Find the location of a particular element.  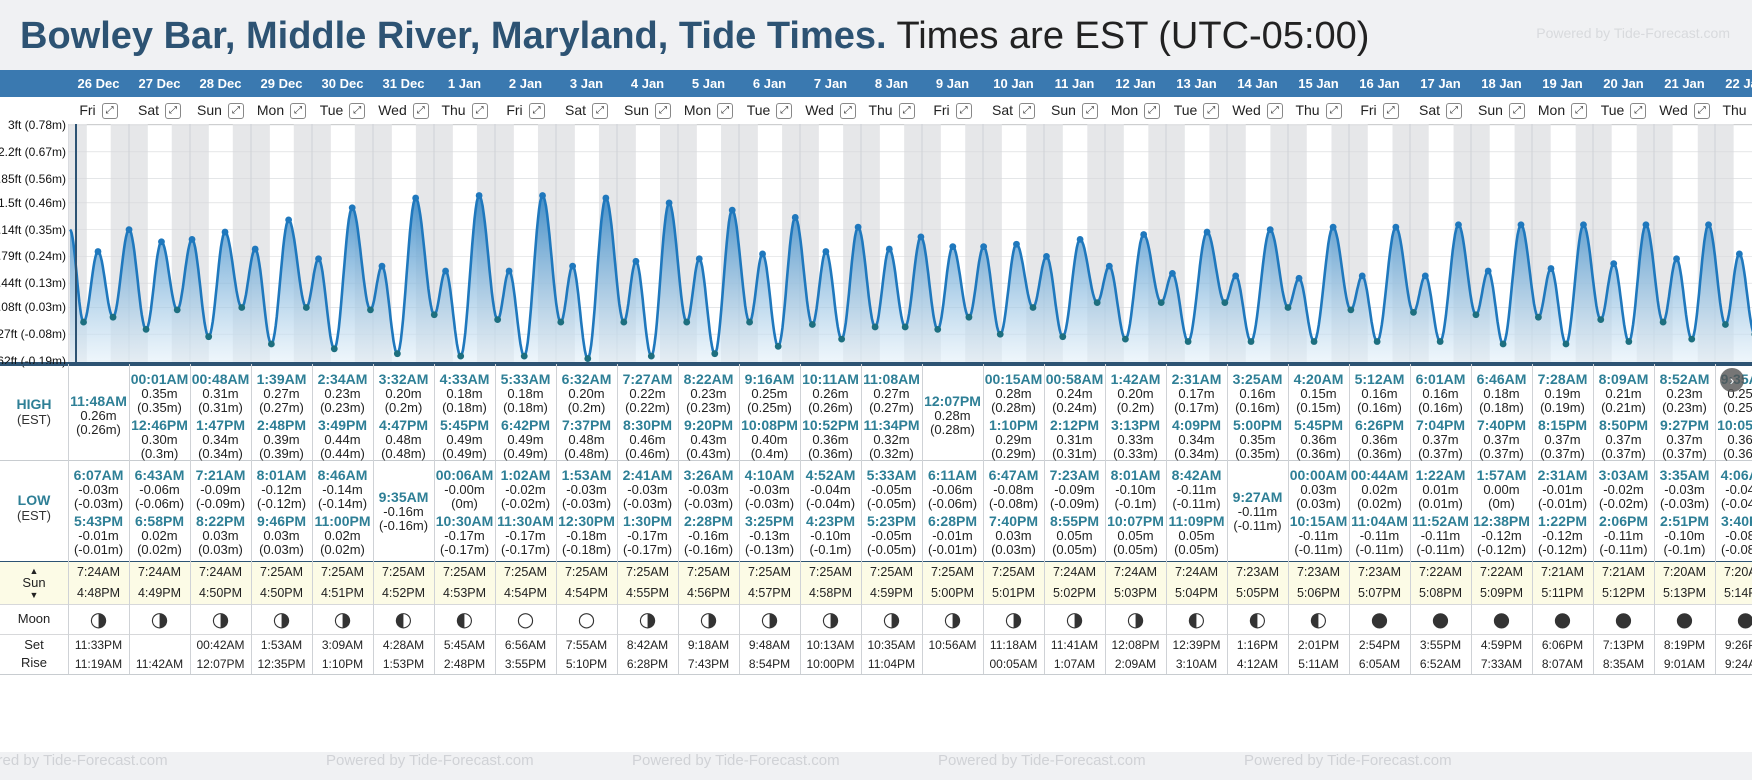

high-tide-cell: 1:10PM 0.29m (0.29m) is located at coordinates (1013, 439).